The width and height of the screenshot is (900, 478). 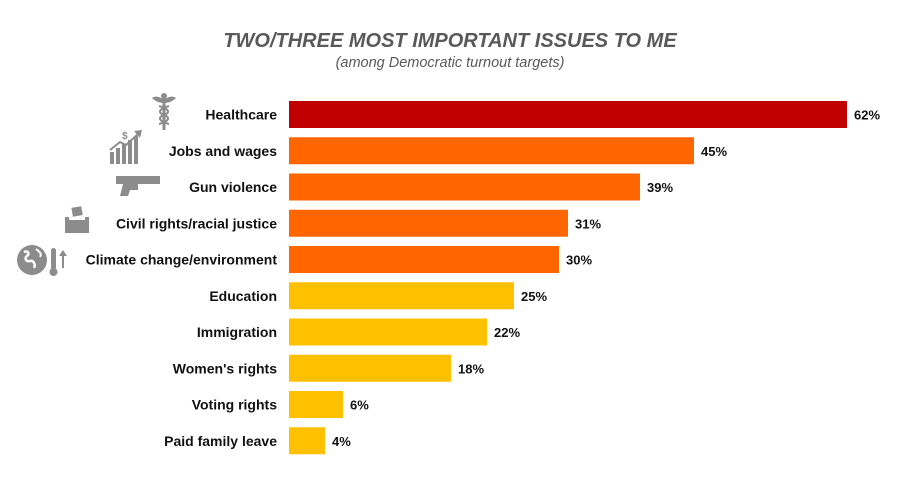 What do you see at coordinates (77, 219) in the screenshot?
I see `ballot-box-icon` at bounding box center [77, 219].